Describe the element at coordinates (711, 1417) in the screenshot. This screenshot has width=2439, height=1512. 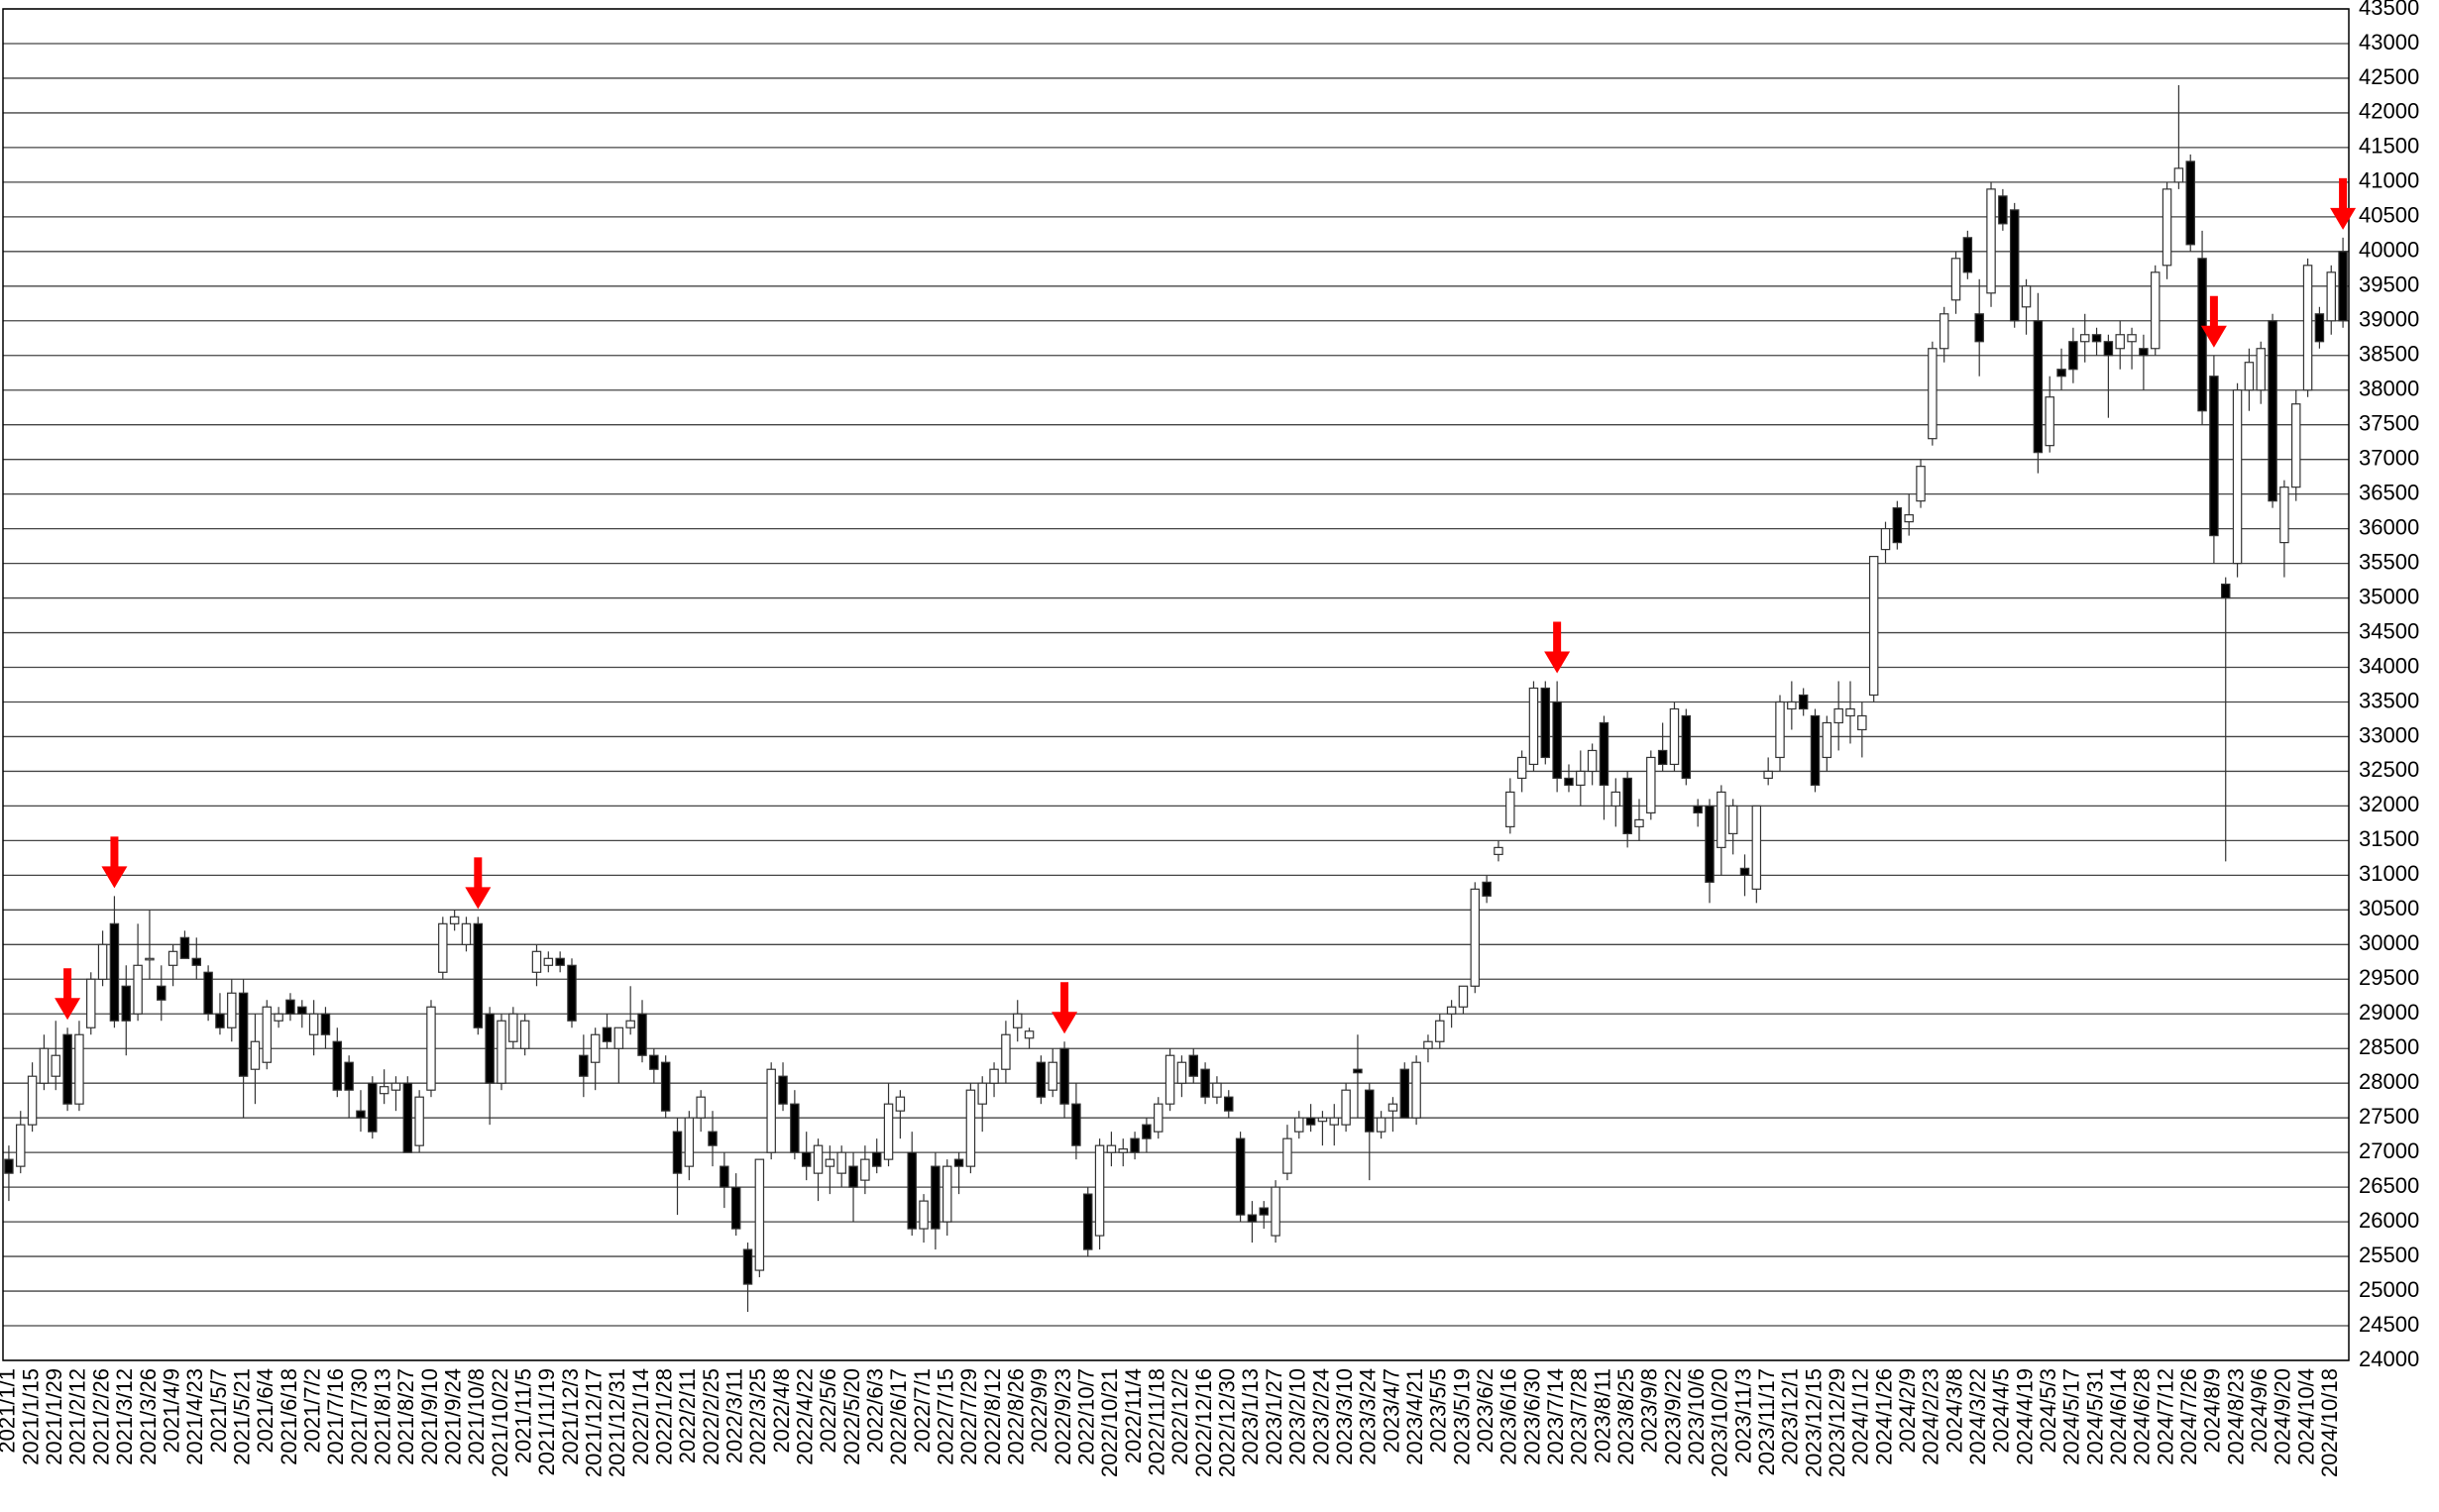
I see `x-tick-label: 2022/2/25` at that location.